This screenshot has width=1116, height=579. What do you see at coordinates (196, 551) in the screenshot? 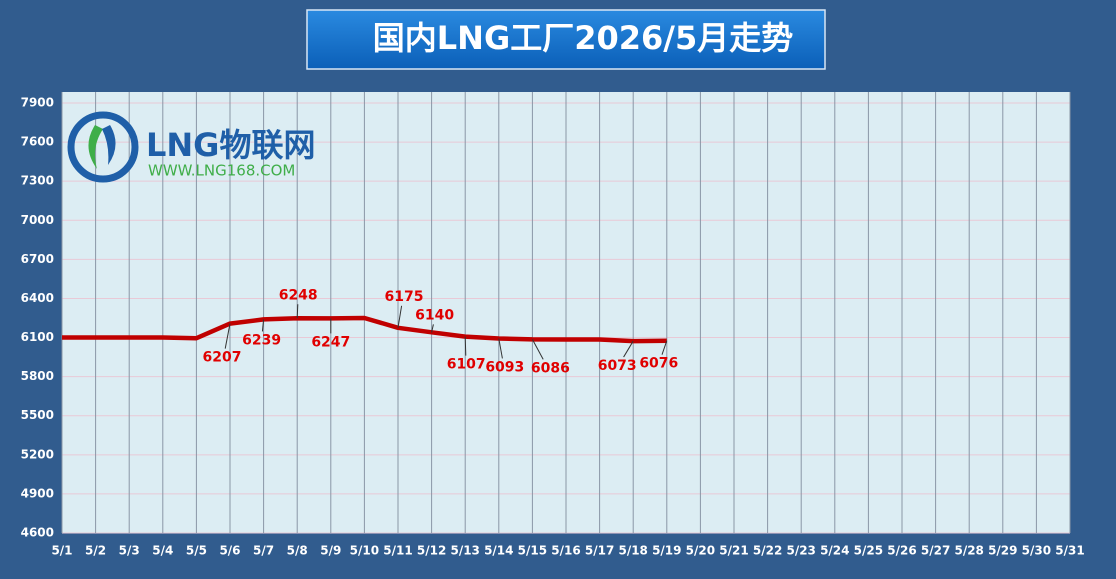
I see `x-tick-label: 5/5` at bounding box center [196, 551].